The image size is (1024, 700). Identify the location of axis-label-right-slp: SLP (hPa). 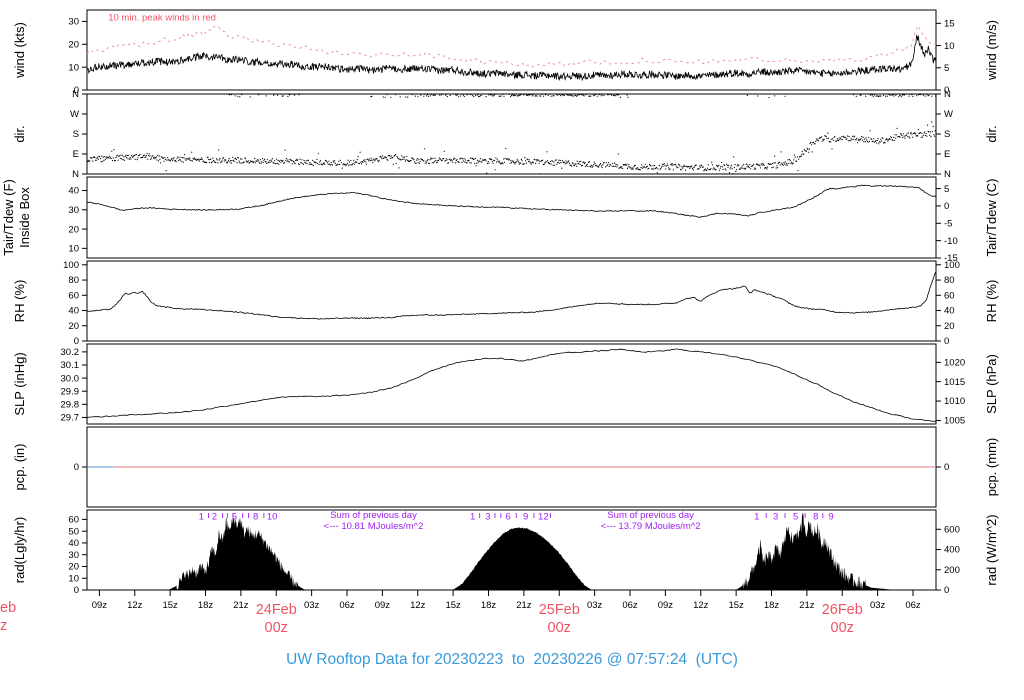
(991, 384).